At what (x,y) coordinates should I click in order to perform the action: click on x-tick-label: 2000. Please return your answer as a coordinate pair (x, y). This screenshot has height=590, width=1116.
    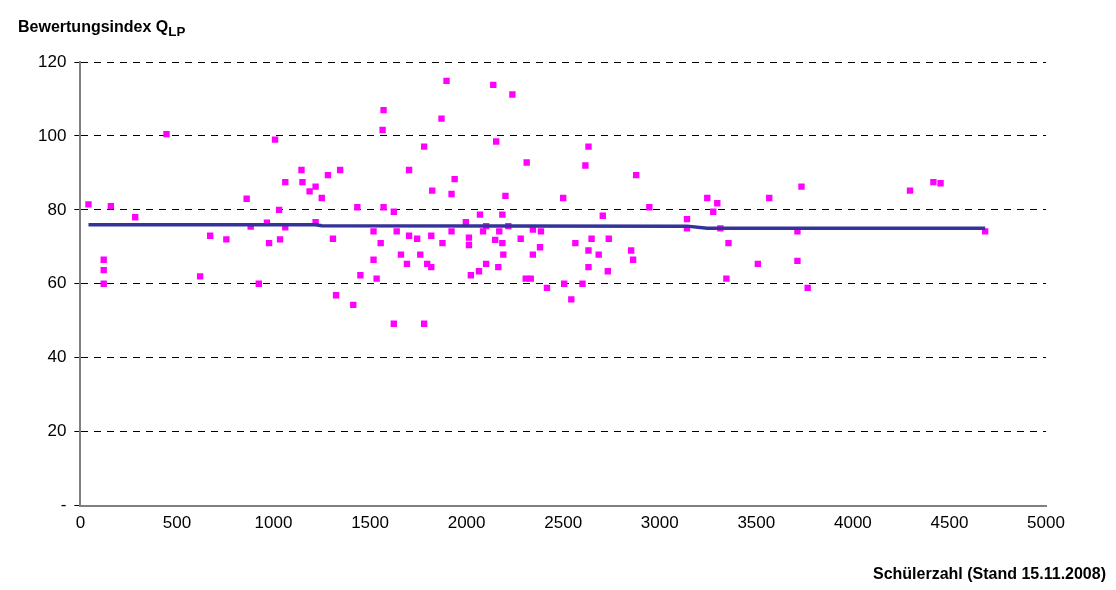
    Looking at the image, I should click on (466, 523).